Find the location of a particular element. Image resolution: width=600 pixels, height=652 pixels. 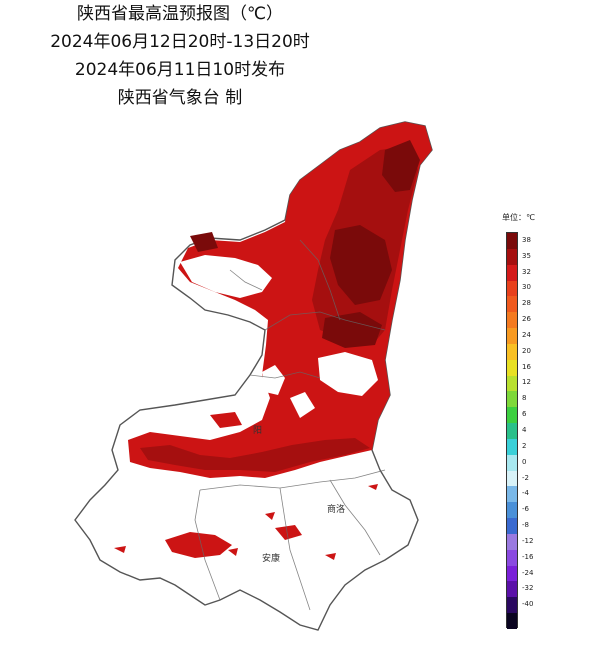

issuer: 陕西省气象台 制 is located at coordinates (180, 98).